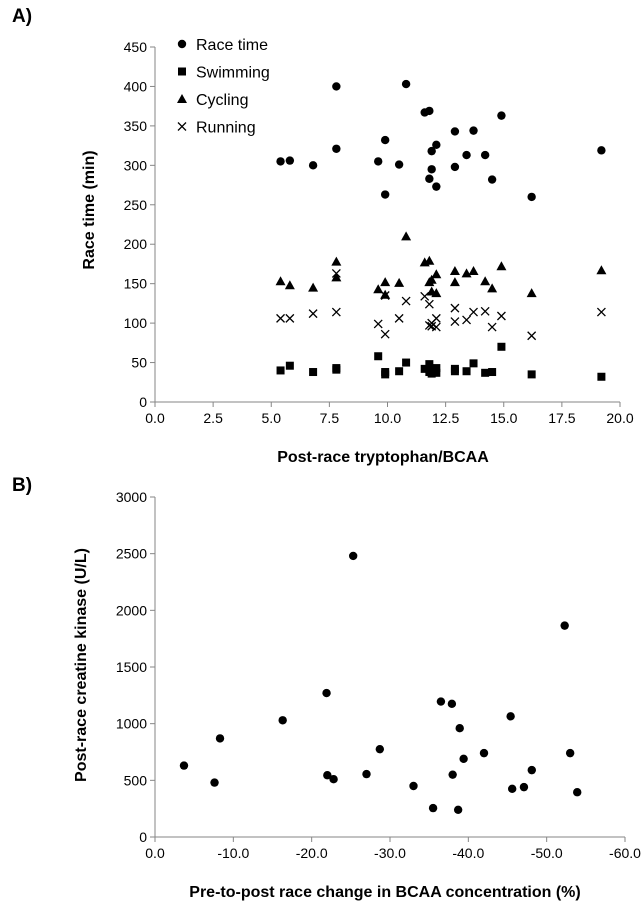 This screenshot has width=641, height=915. What do you see at coordinates (223, 87) in the screenshot?
I see `chart-a-legend: Race time Swimming Cycling Running` at bounding box center [223, 87].